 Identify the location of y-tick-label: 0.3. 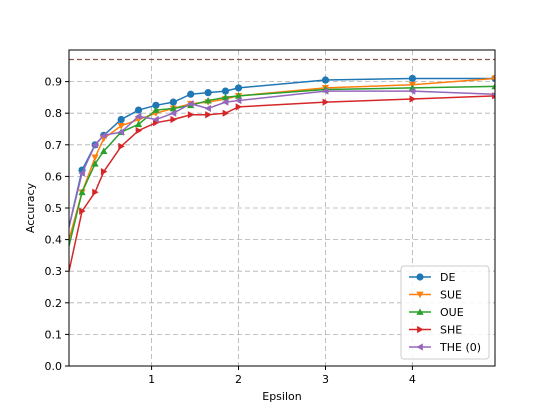
(54, 271).